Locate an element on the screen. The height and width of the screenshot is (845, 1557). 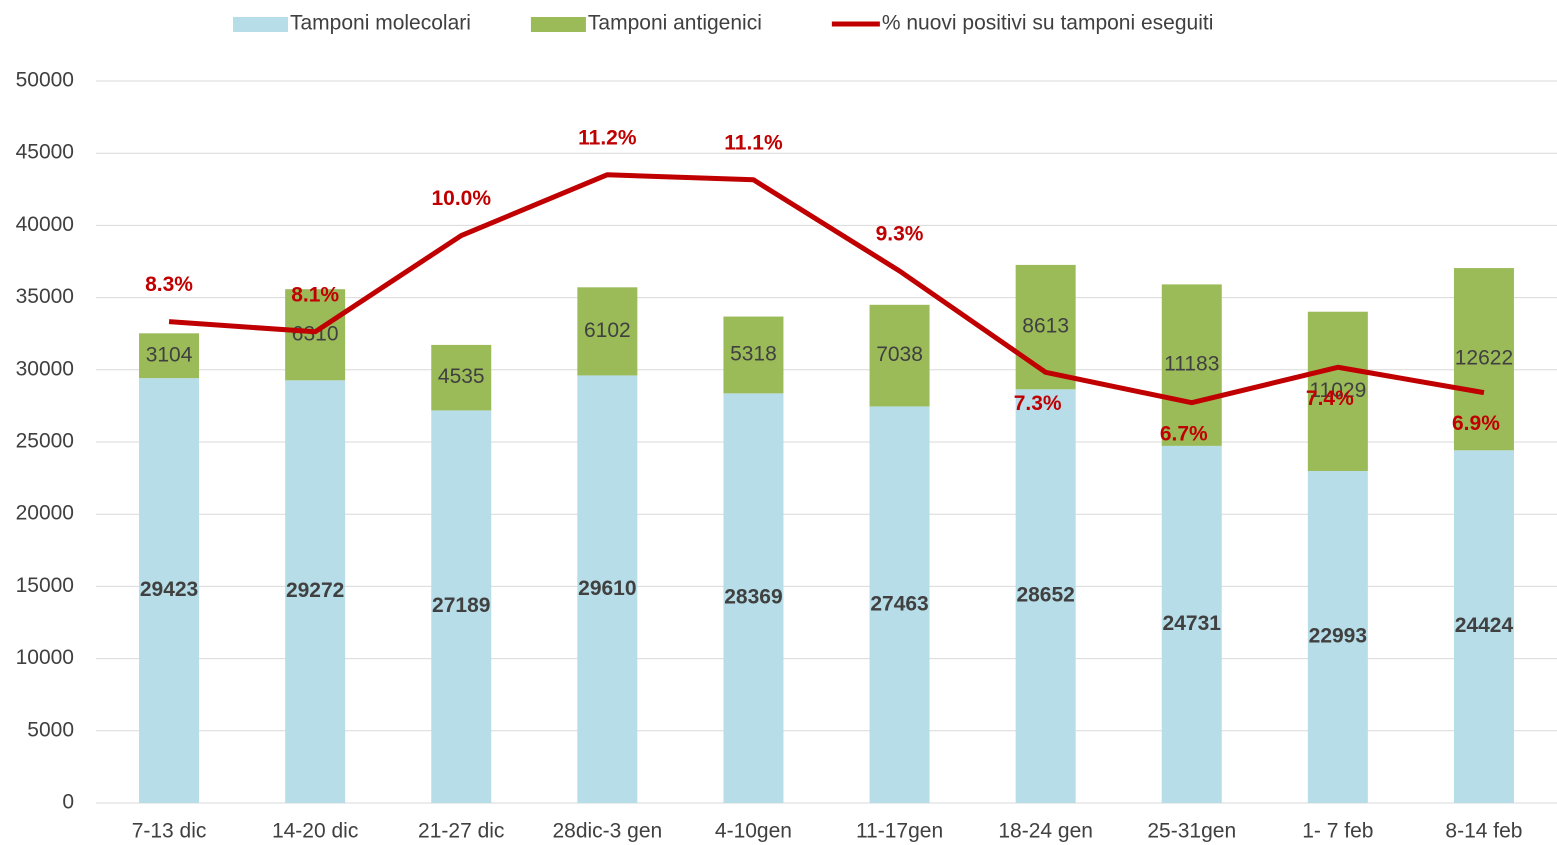
line-data-label: 11.2% is located at coordinates (607, 137).